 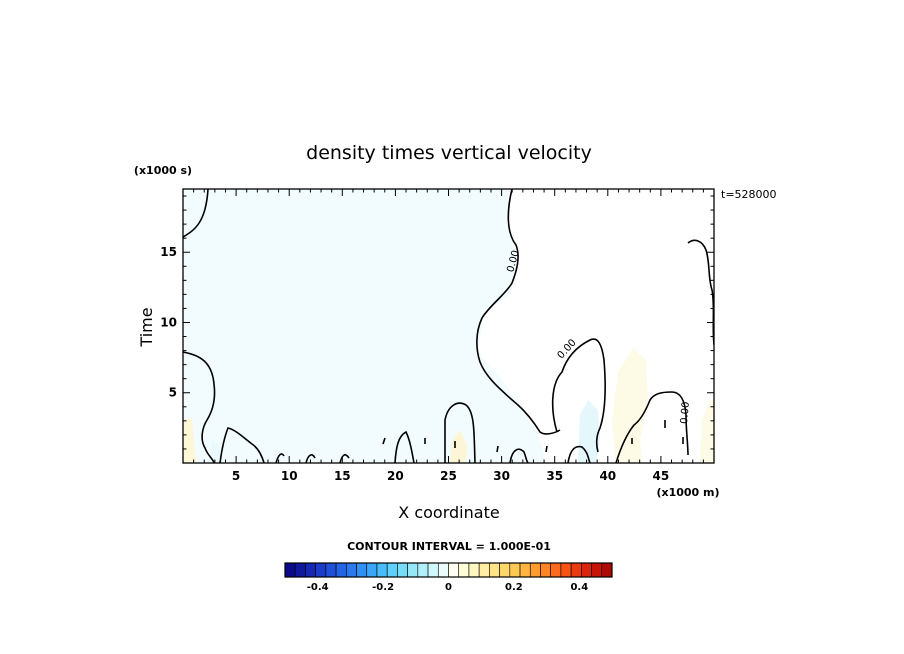 I want to click on x-tick-label: 25, so click(x=448, y=476).